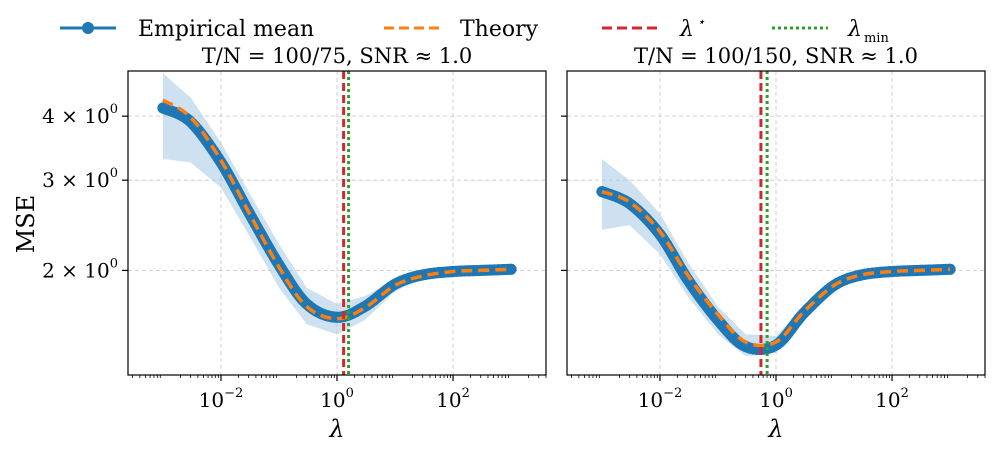 This screenshot has width=996, height=449. Describe the element at coordinates (226, 29) in the screenshot. I see `legend-empirical-label: Empirical mean` at that location.